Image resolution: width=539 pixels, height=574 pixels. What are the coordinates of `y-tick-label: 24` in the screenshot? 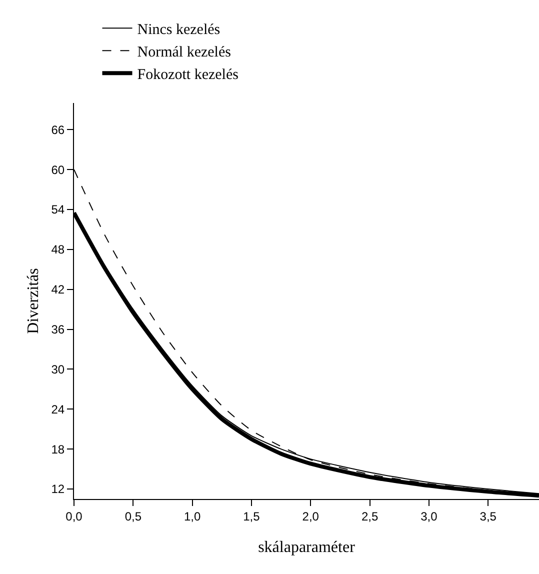 It's located at (58, 409).